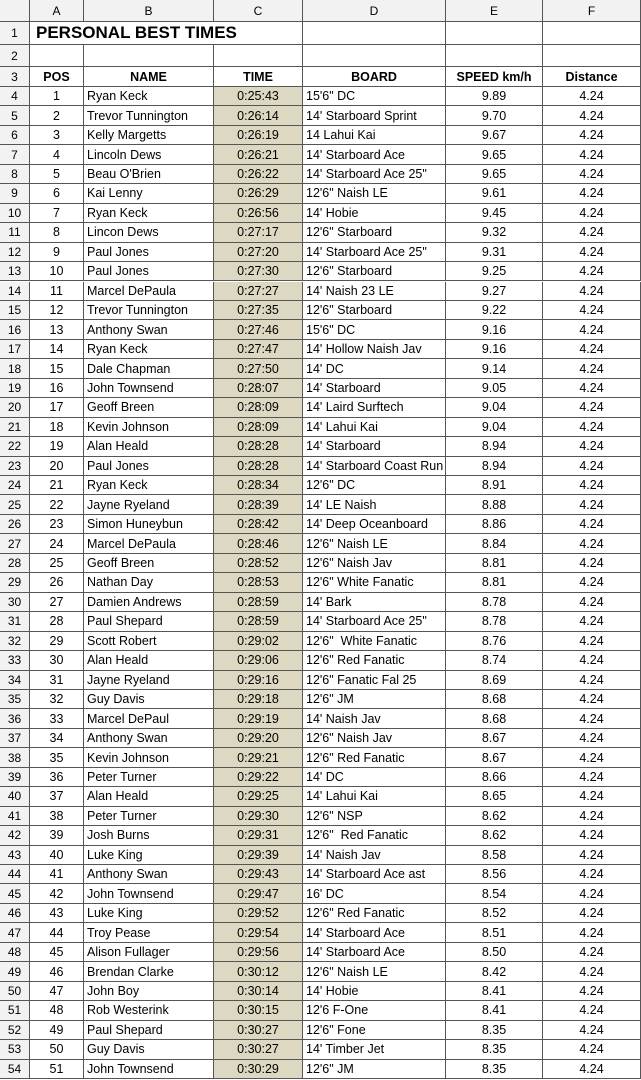 The width and height of the screenshot is (641, 1080). Describe the element at coordinates (57, 155) in the screenshot. I see `position-cell: 4` at that location.